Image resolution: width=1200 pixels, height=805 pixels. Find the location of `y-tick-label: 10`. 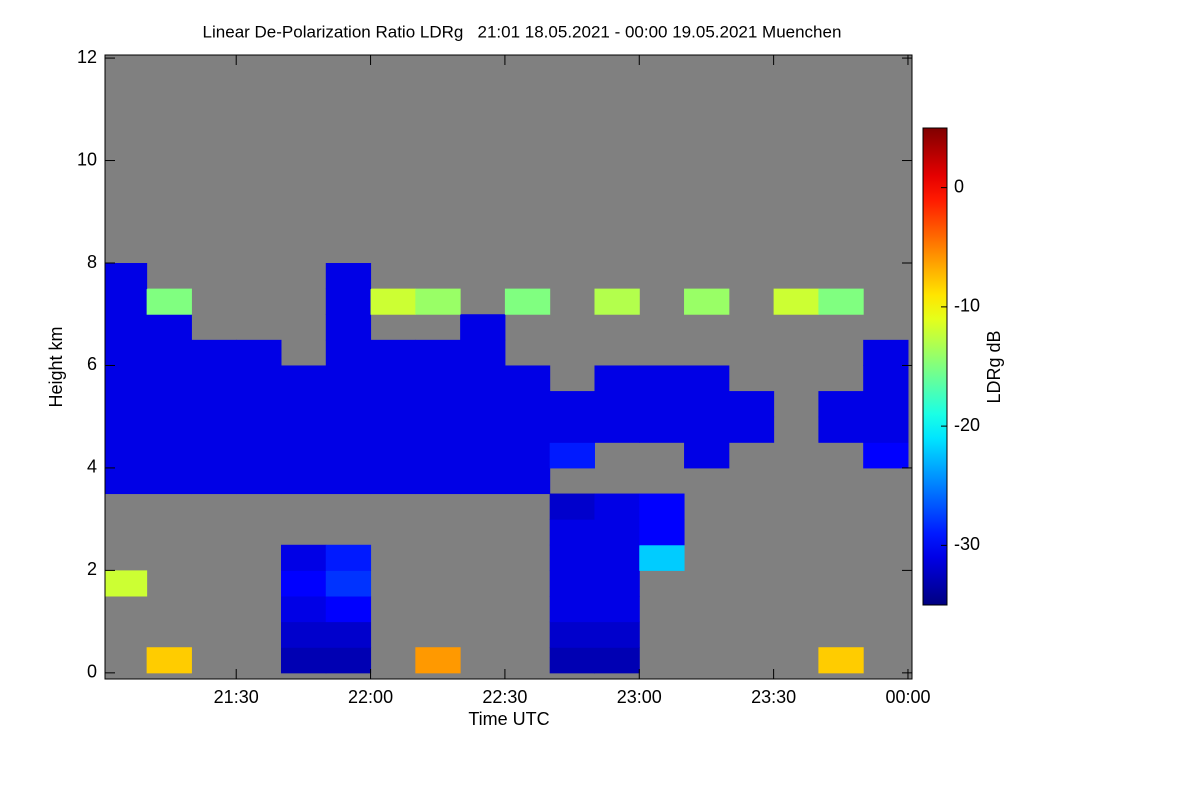

y-tick-label: 10 is located at coordinates (87, 159).